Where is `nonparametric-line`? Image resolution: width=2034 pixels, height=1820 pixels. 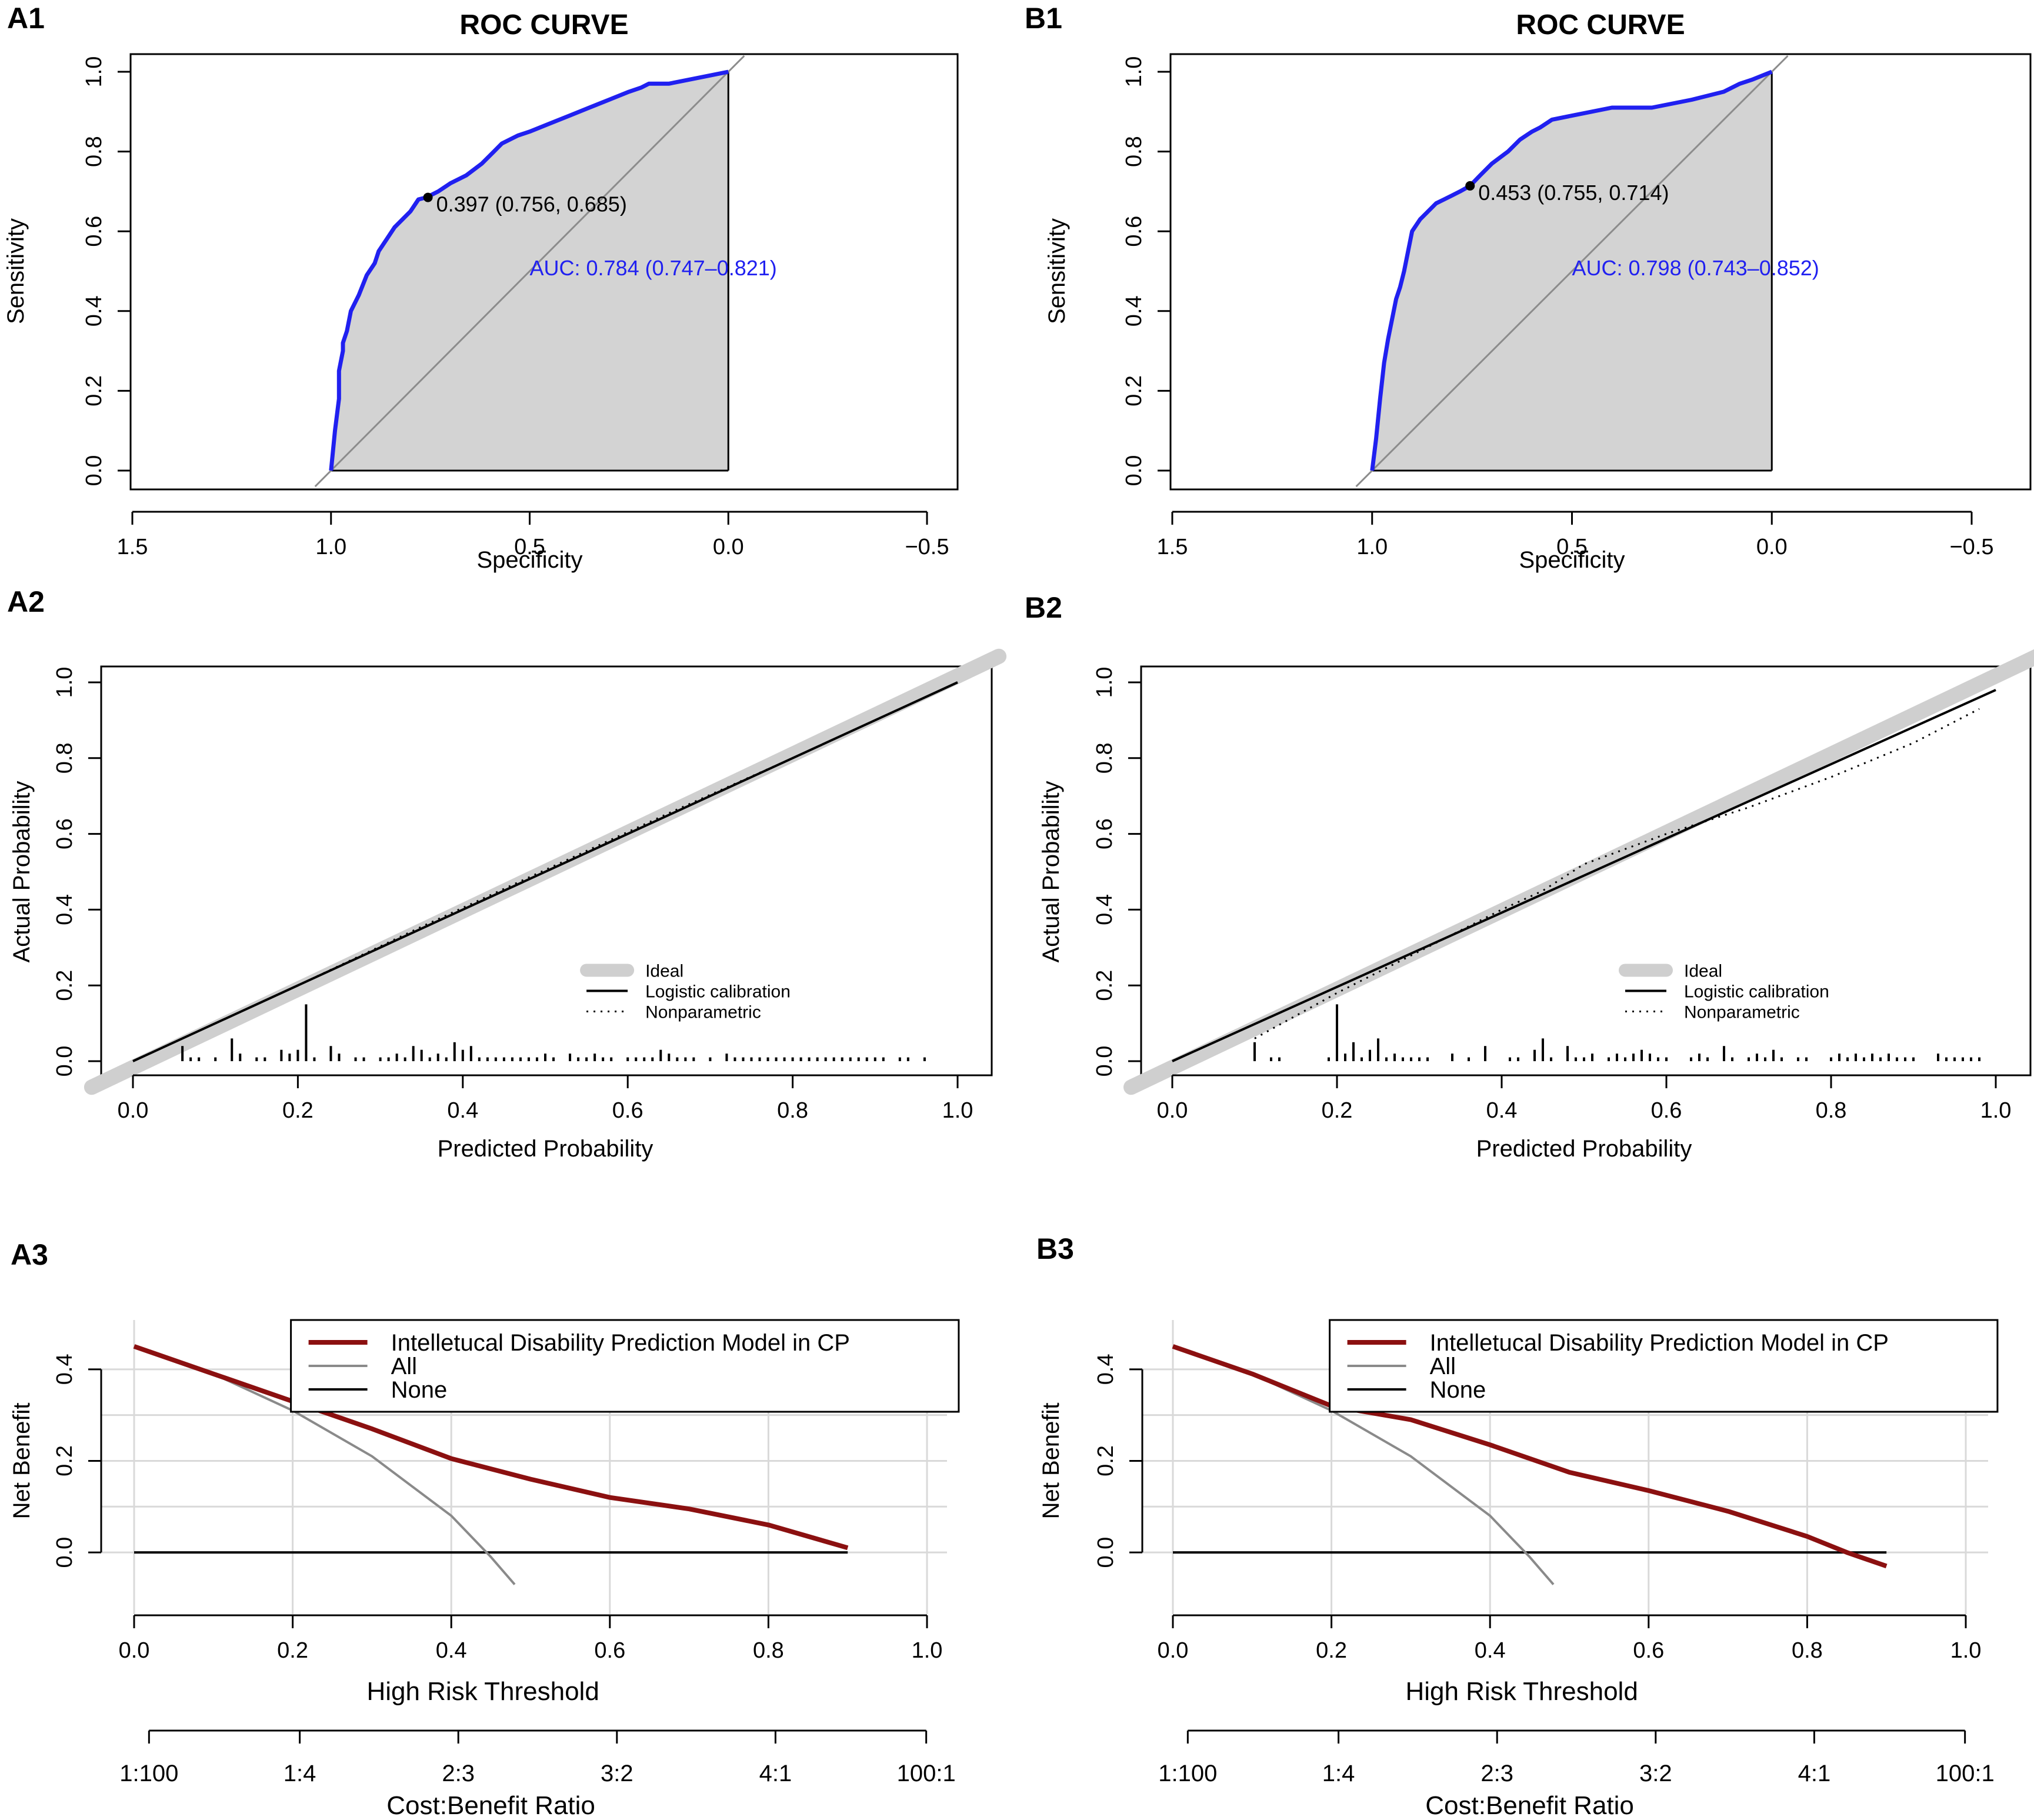
nonparametric-line is located at coordinates (1617, 873).